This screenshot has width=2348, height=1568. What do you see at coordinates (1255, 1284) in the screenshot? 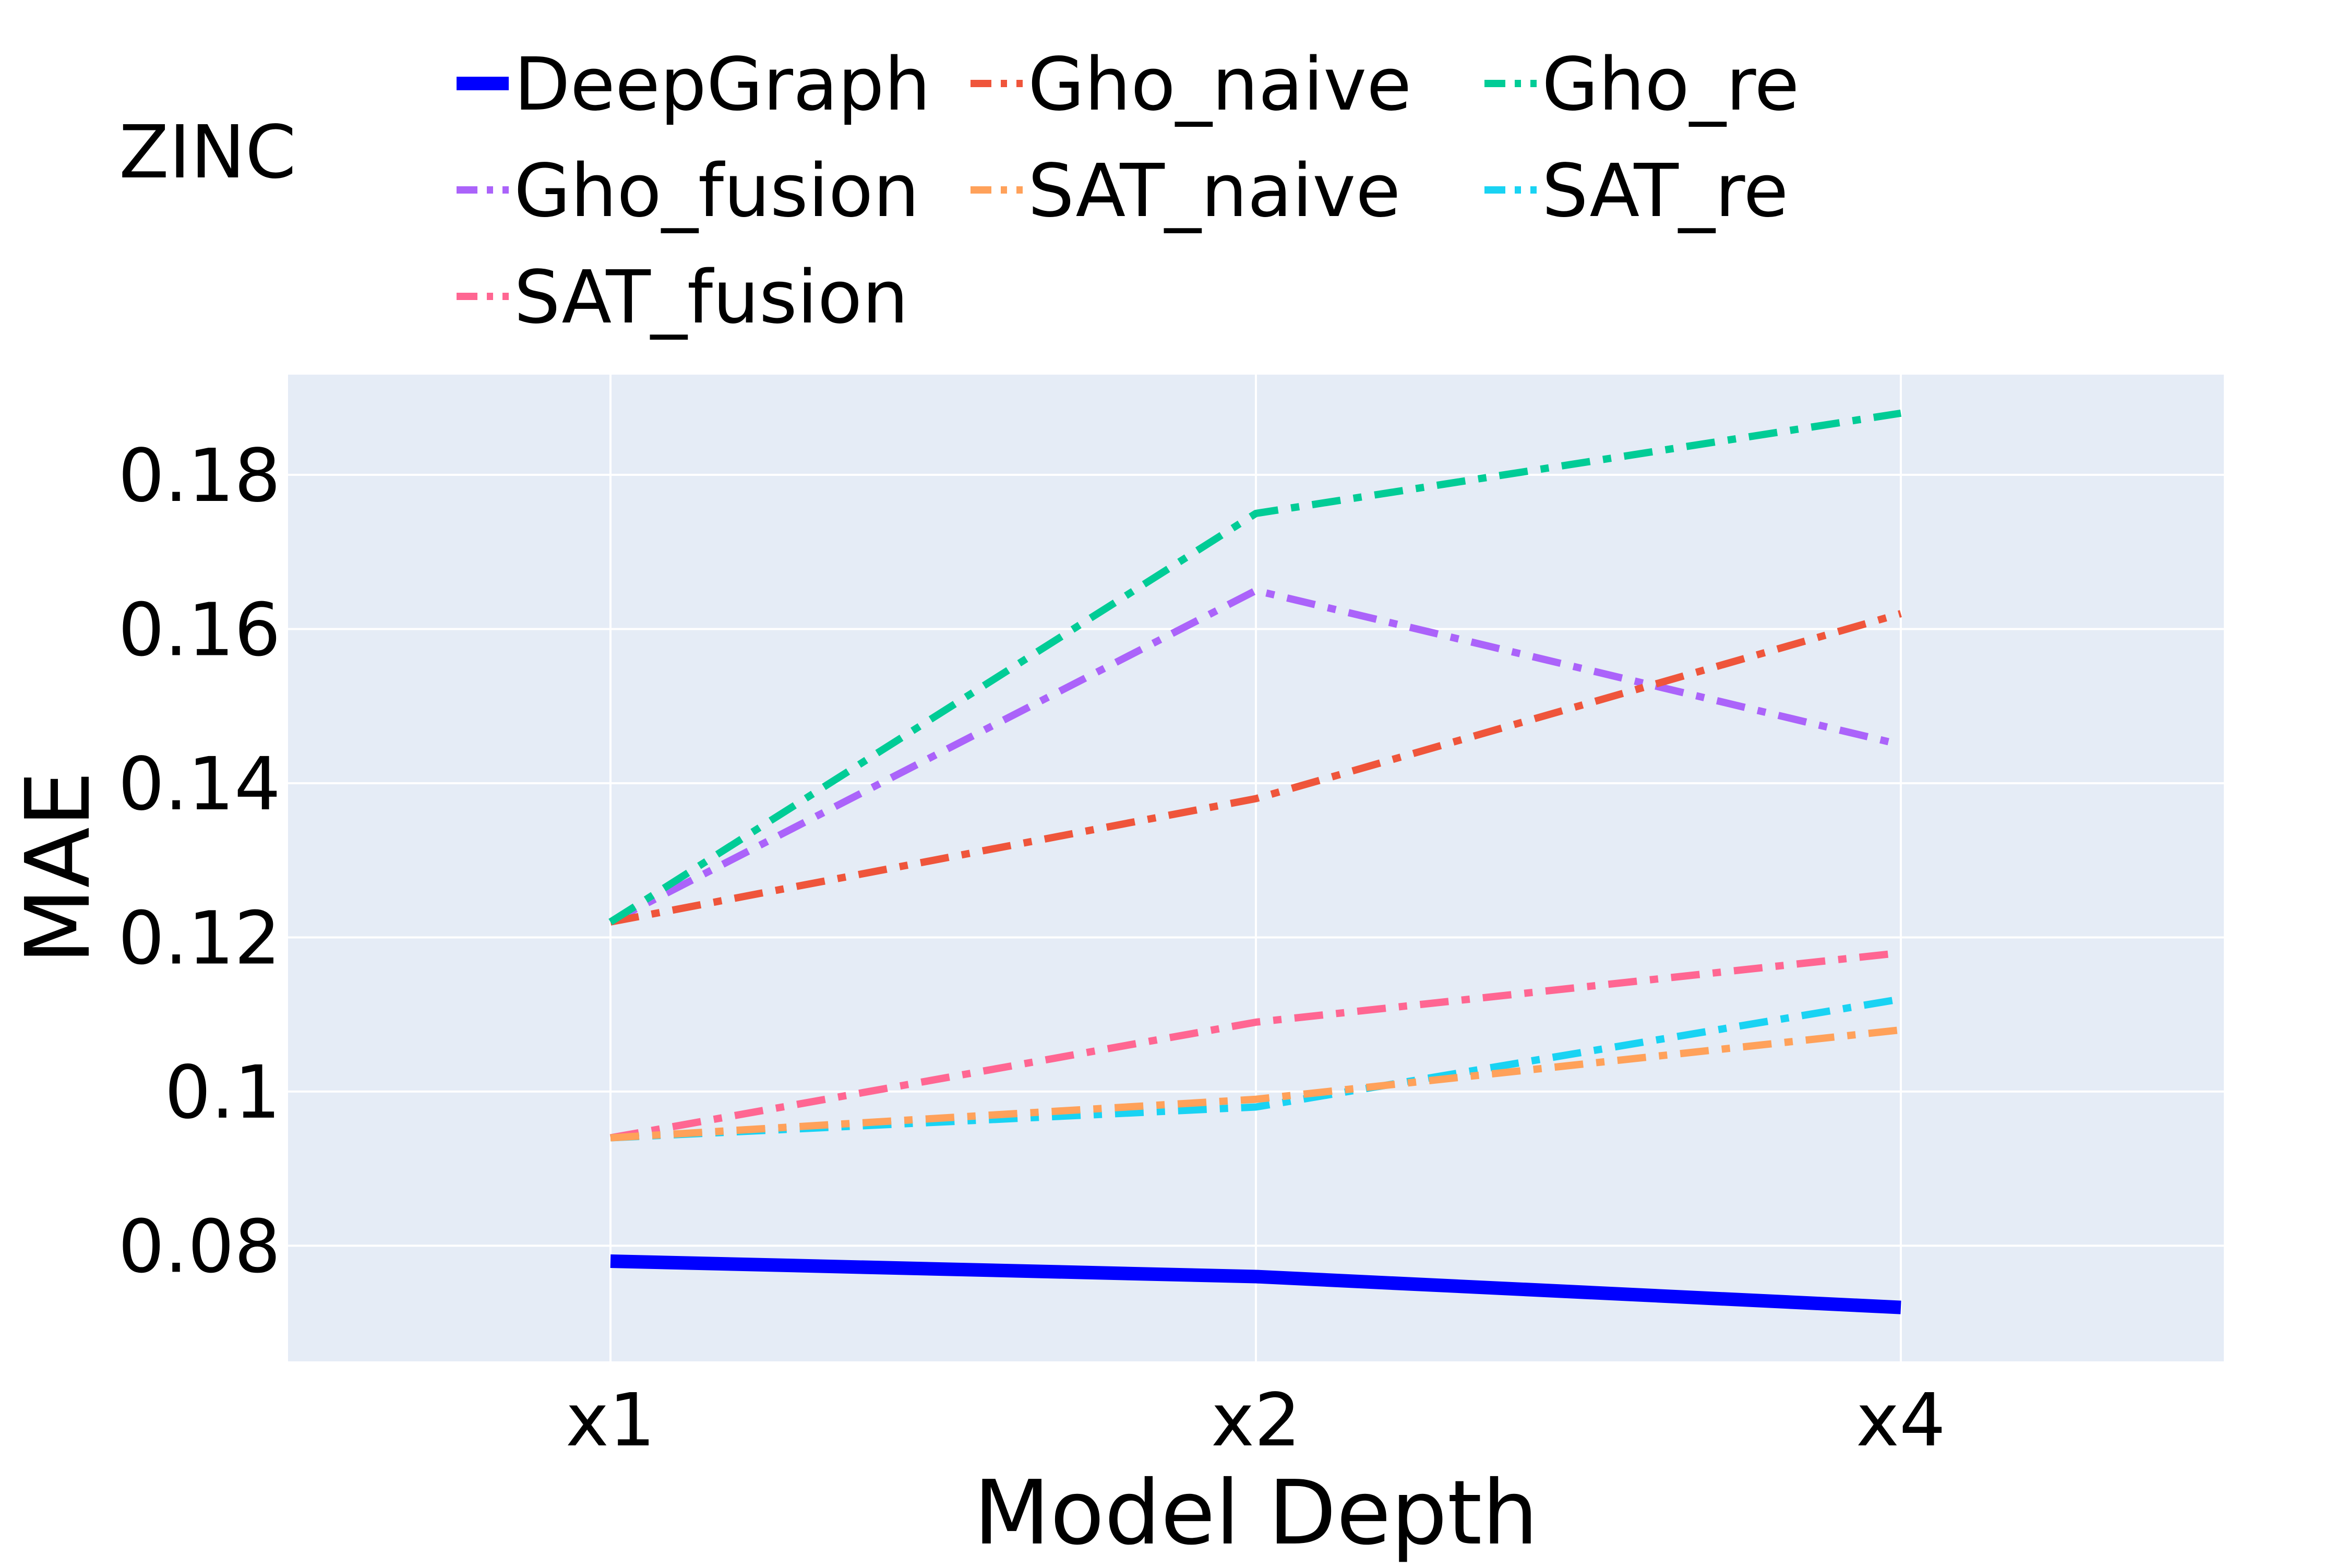
I see `series-line-deepgraph` at bounding box center [1255, 1284].